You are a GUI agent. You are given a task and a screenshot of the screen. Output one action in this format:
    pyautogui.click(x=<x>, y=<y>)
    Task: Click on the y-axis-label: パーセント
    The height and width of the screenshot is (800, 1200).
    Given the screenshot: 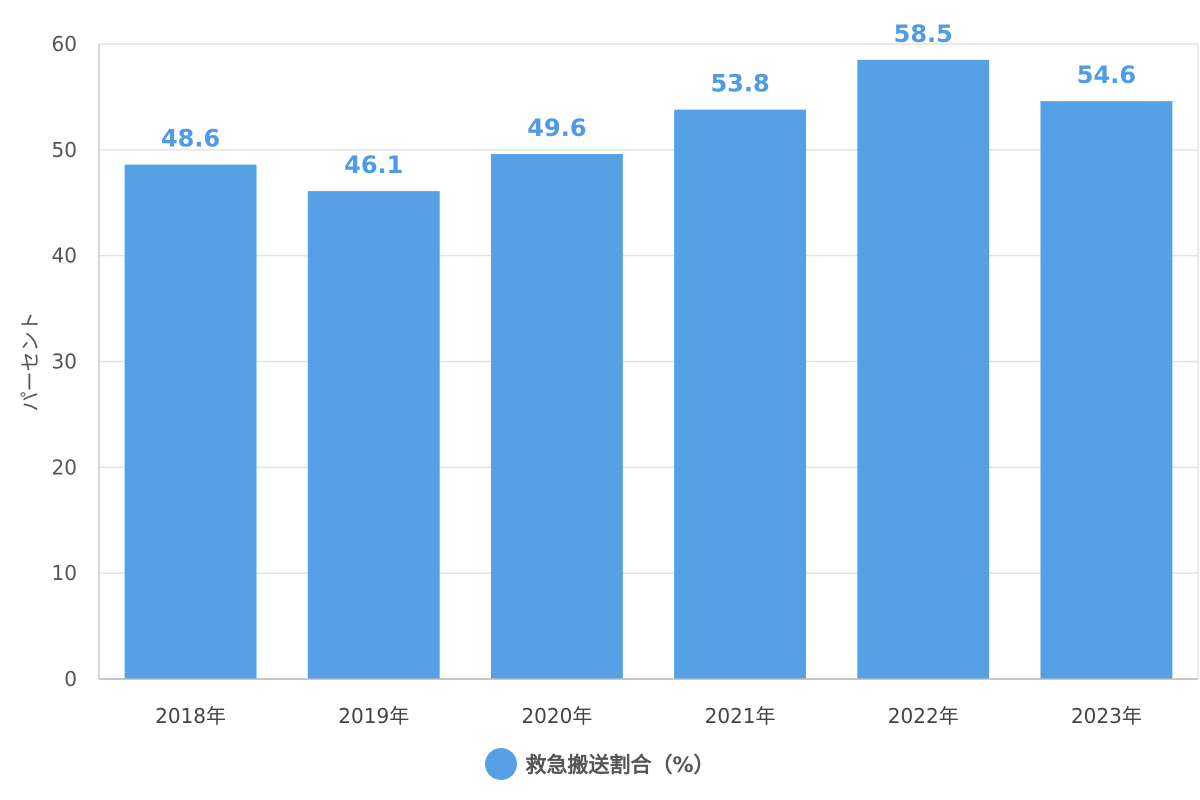 What is the action you would take?
    pyautogui.click(x=30, y=362)
    